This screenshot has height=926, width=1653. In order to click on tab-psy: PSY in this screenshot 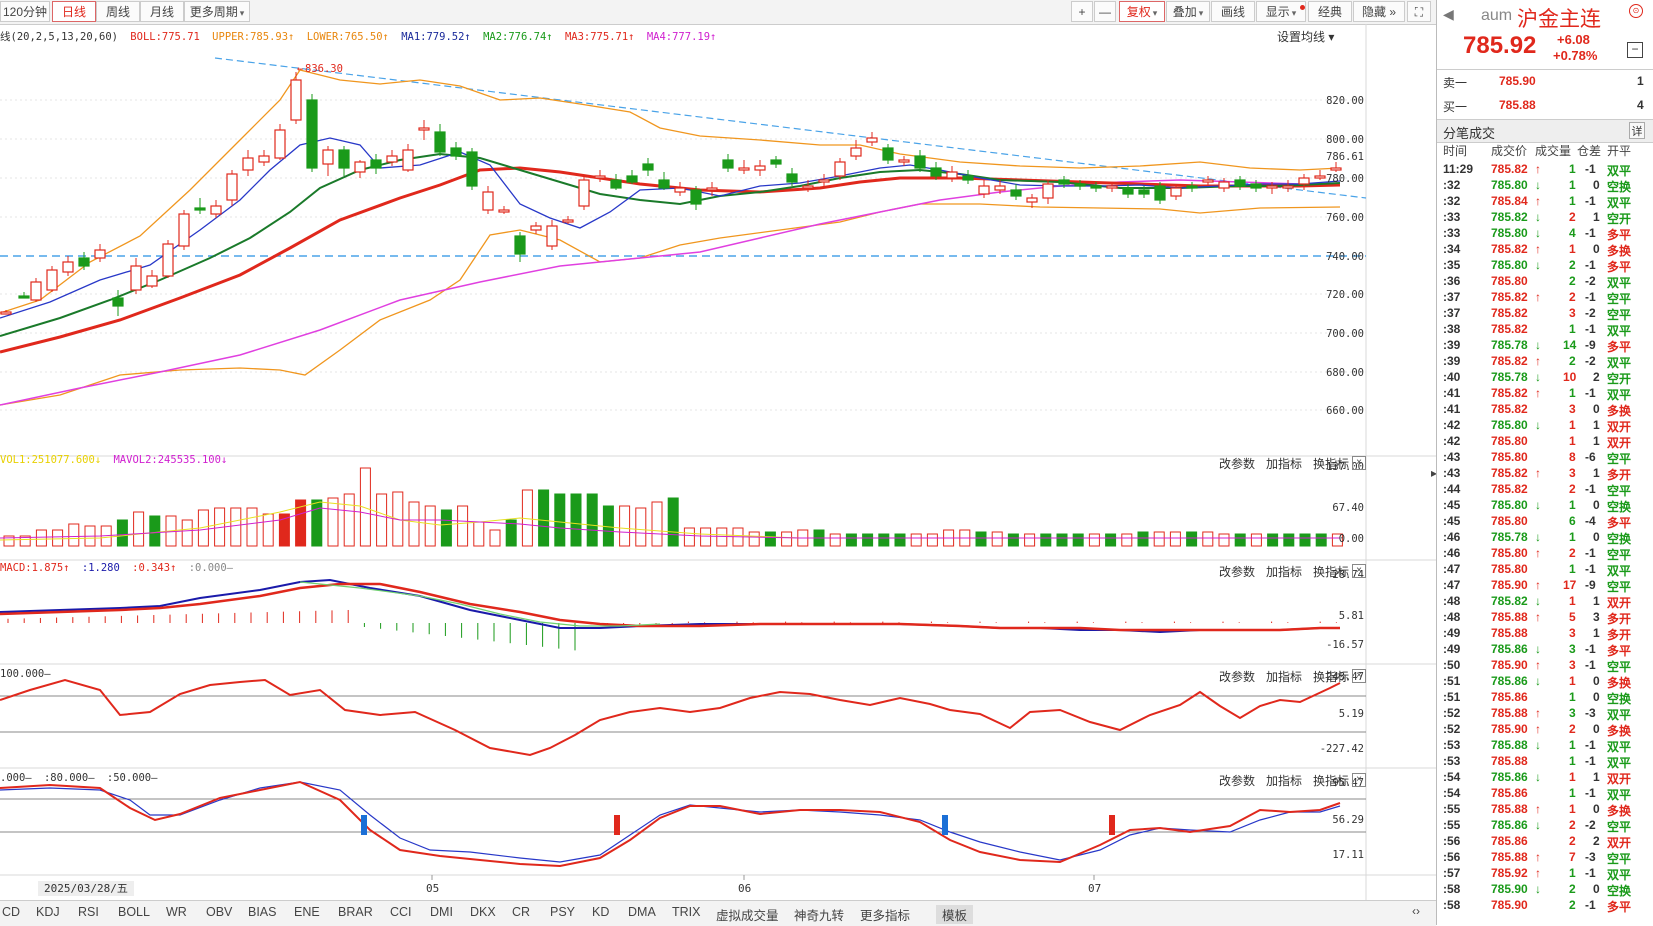, I will do `click(563, 912)`.